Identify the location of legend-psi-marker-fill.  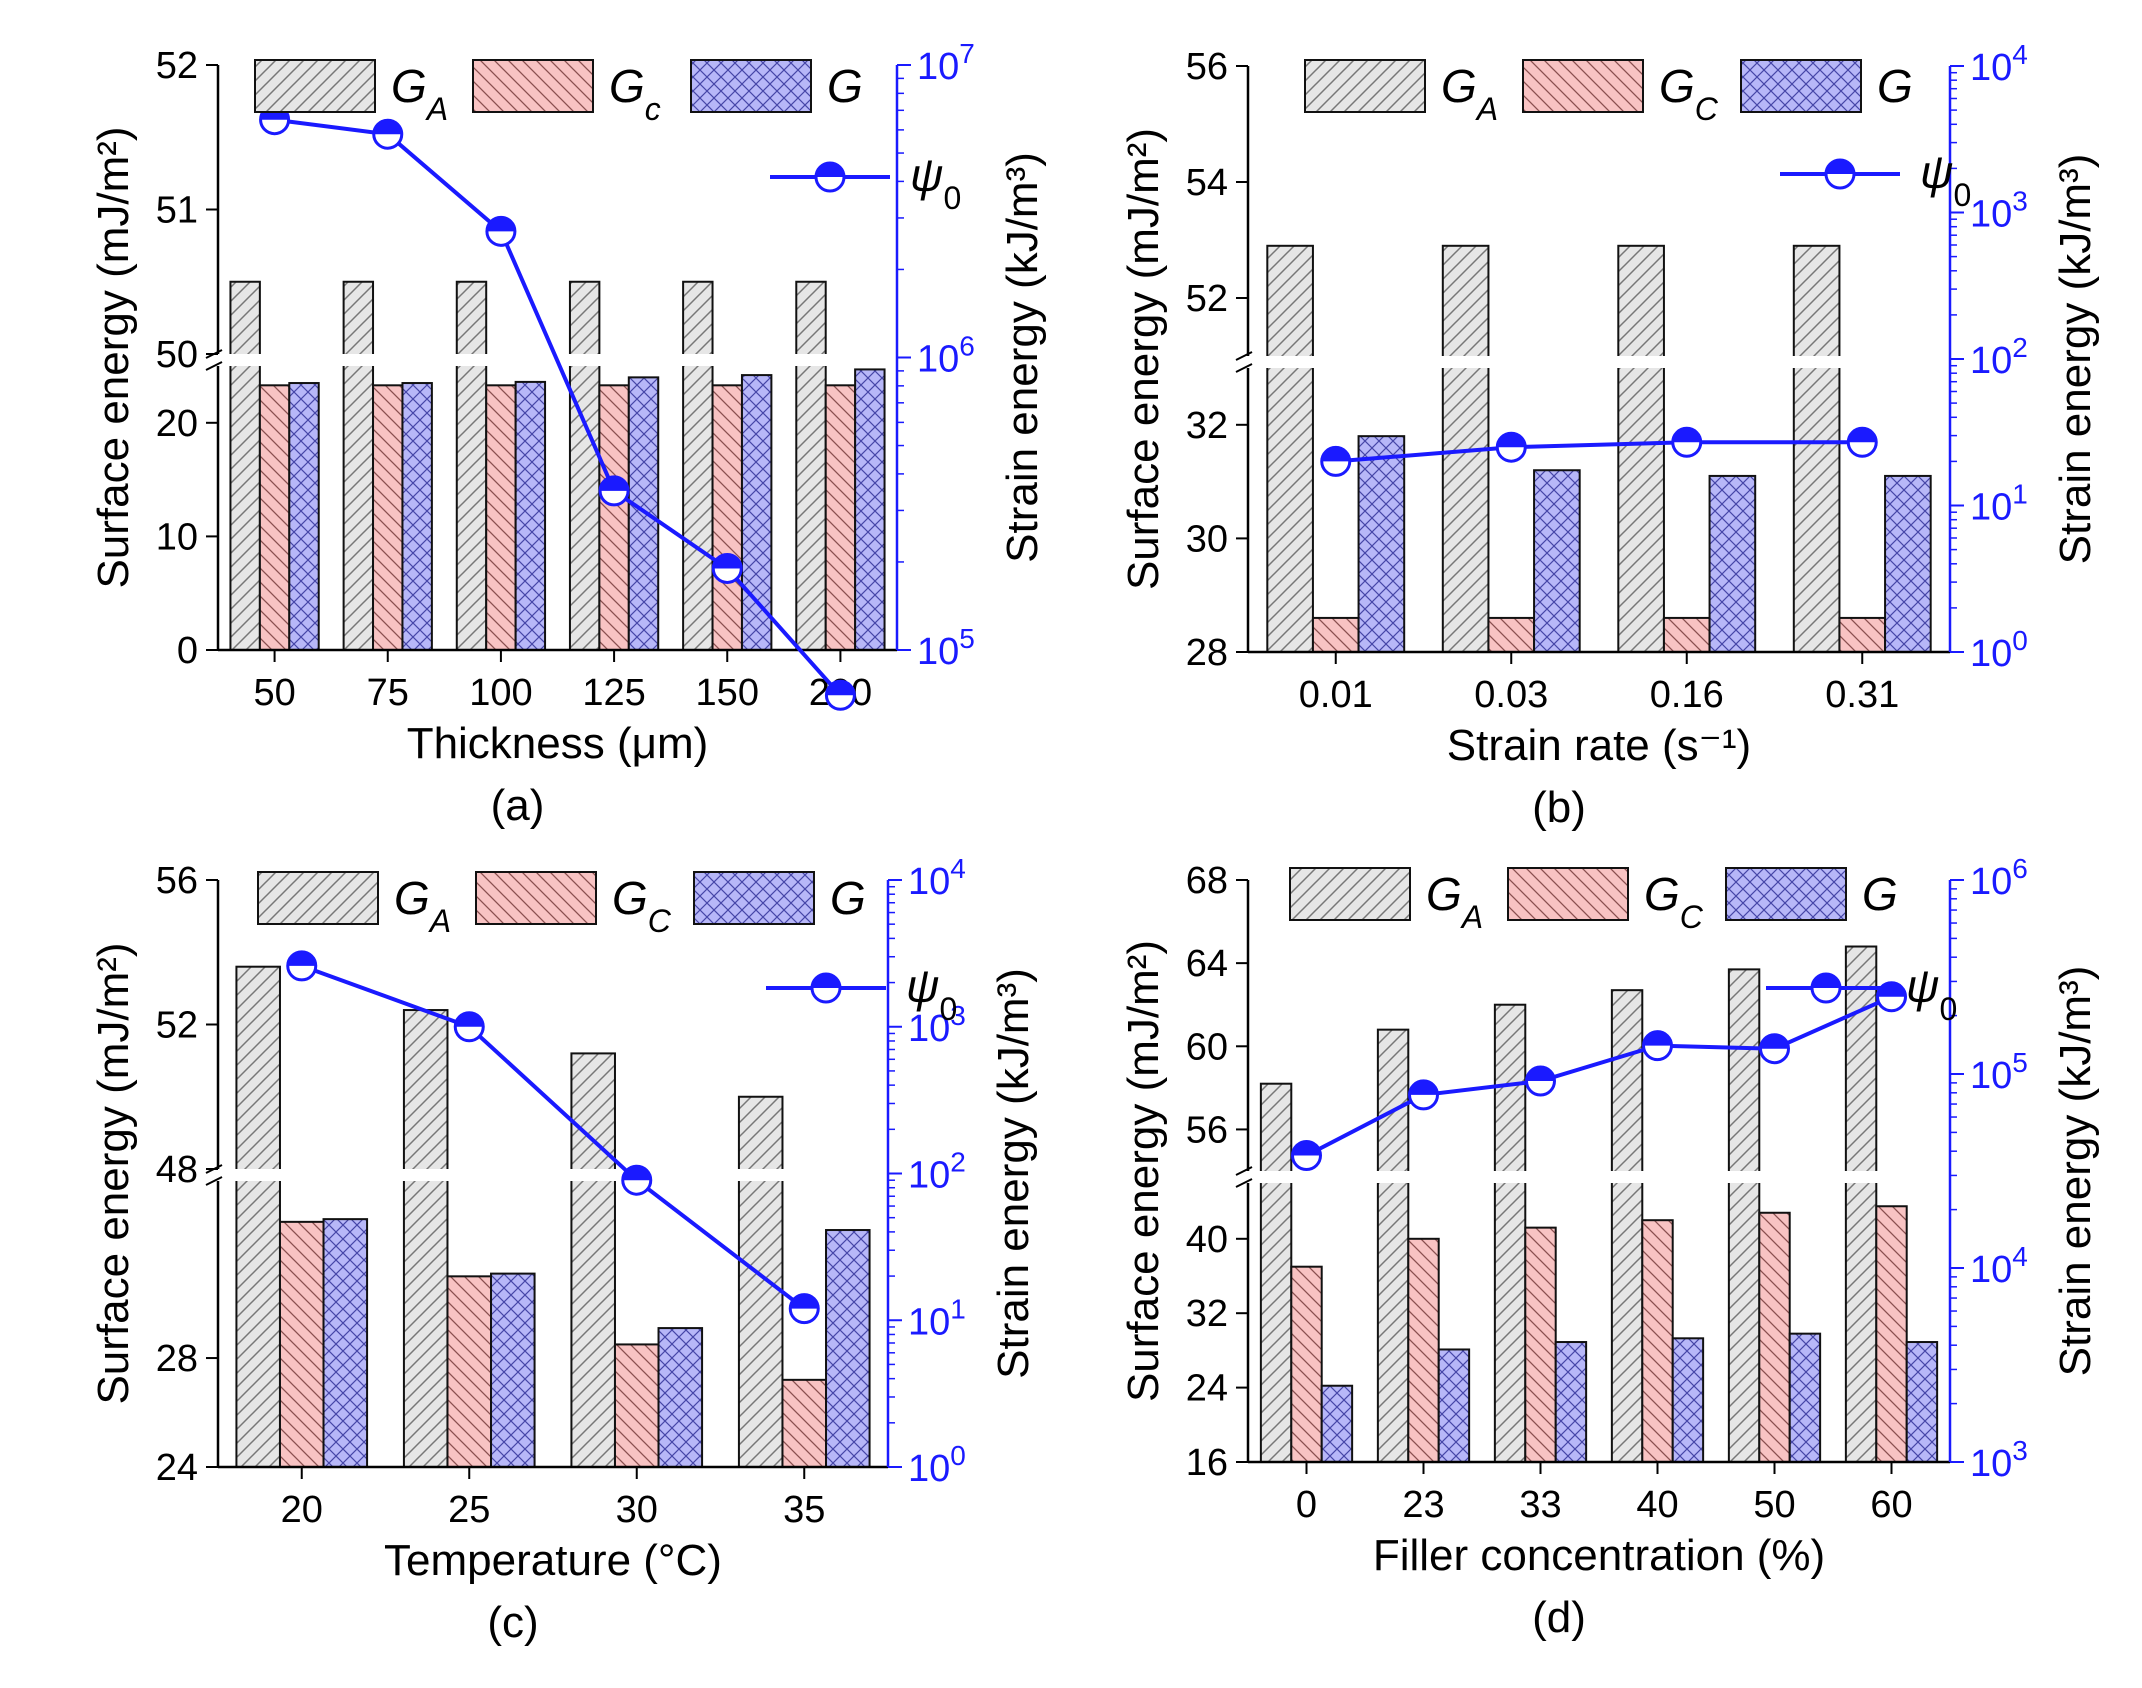
(826, 981).